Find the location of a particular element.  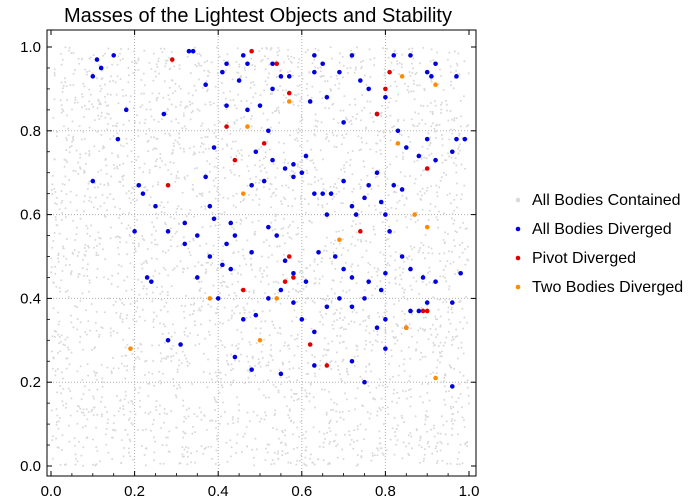

pivot-diverged-point is located at coordinates (285, 281).